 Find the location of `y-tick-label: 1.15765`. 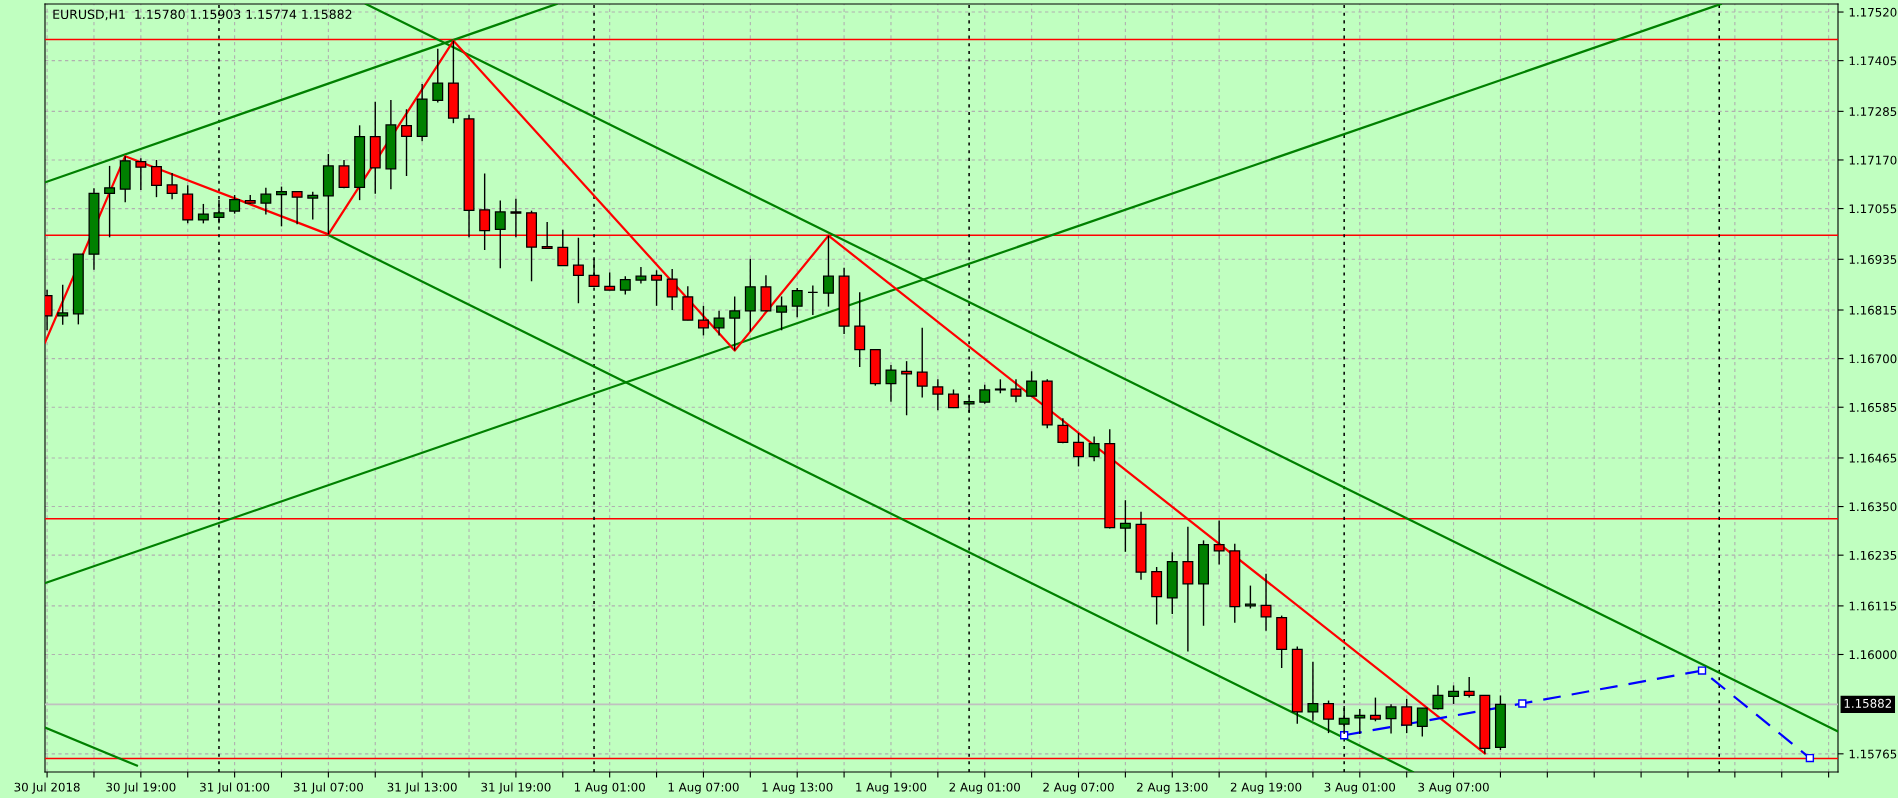

y-tick-label: 1.15765 is located at coordinates (1873, 754).